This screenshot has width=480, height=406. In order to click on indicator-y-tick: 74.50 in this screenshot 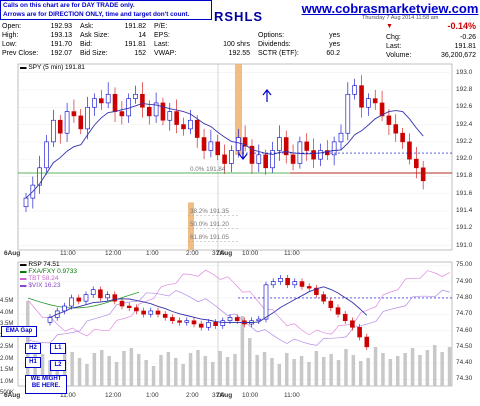, I will do `click(464, 346)`.